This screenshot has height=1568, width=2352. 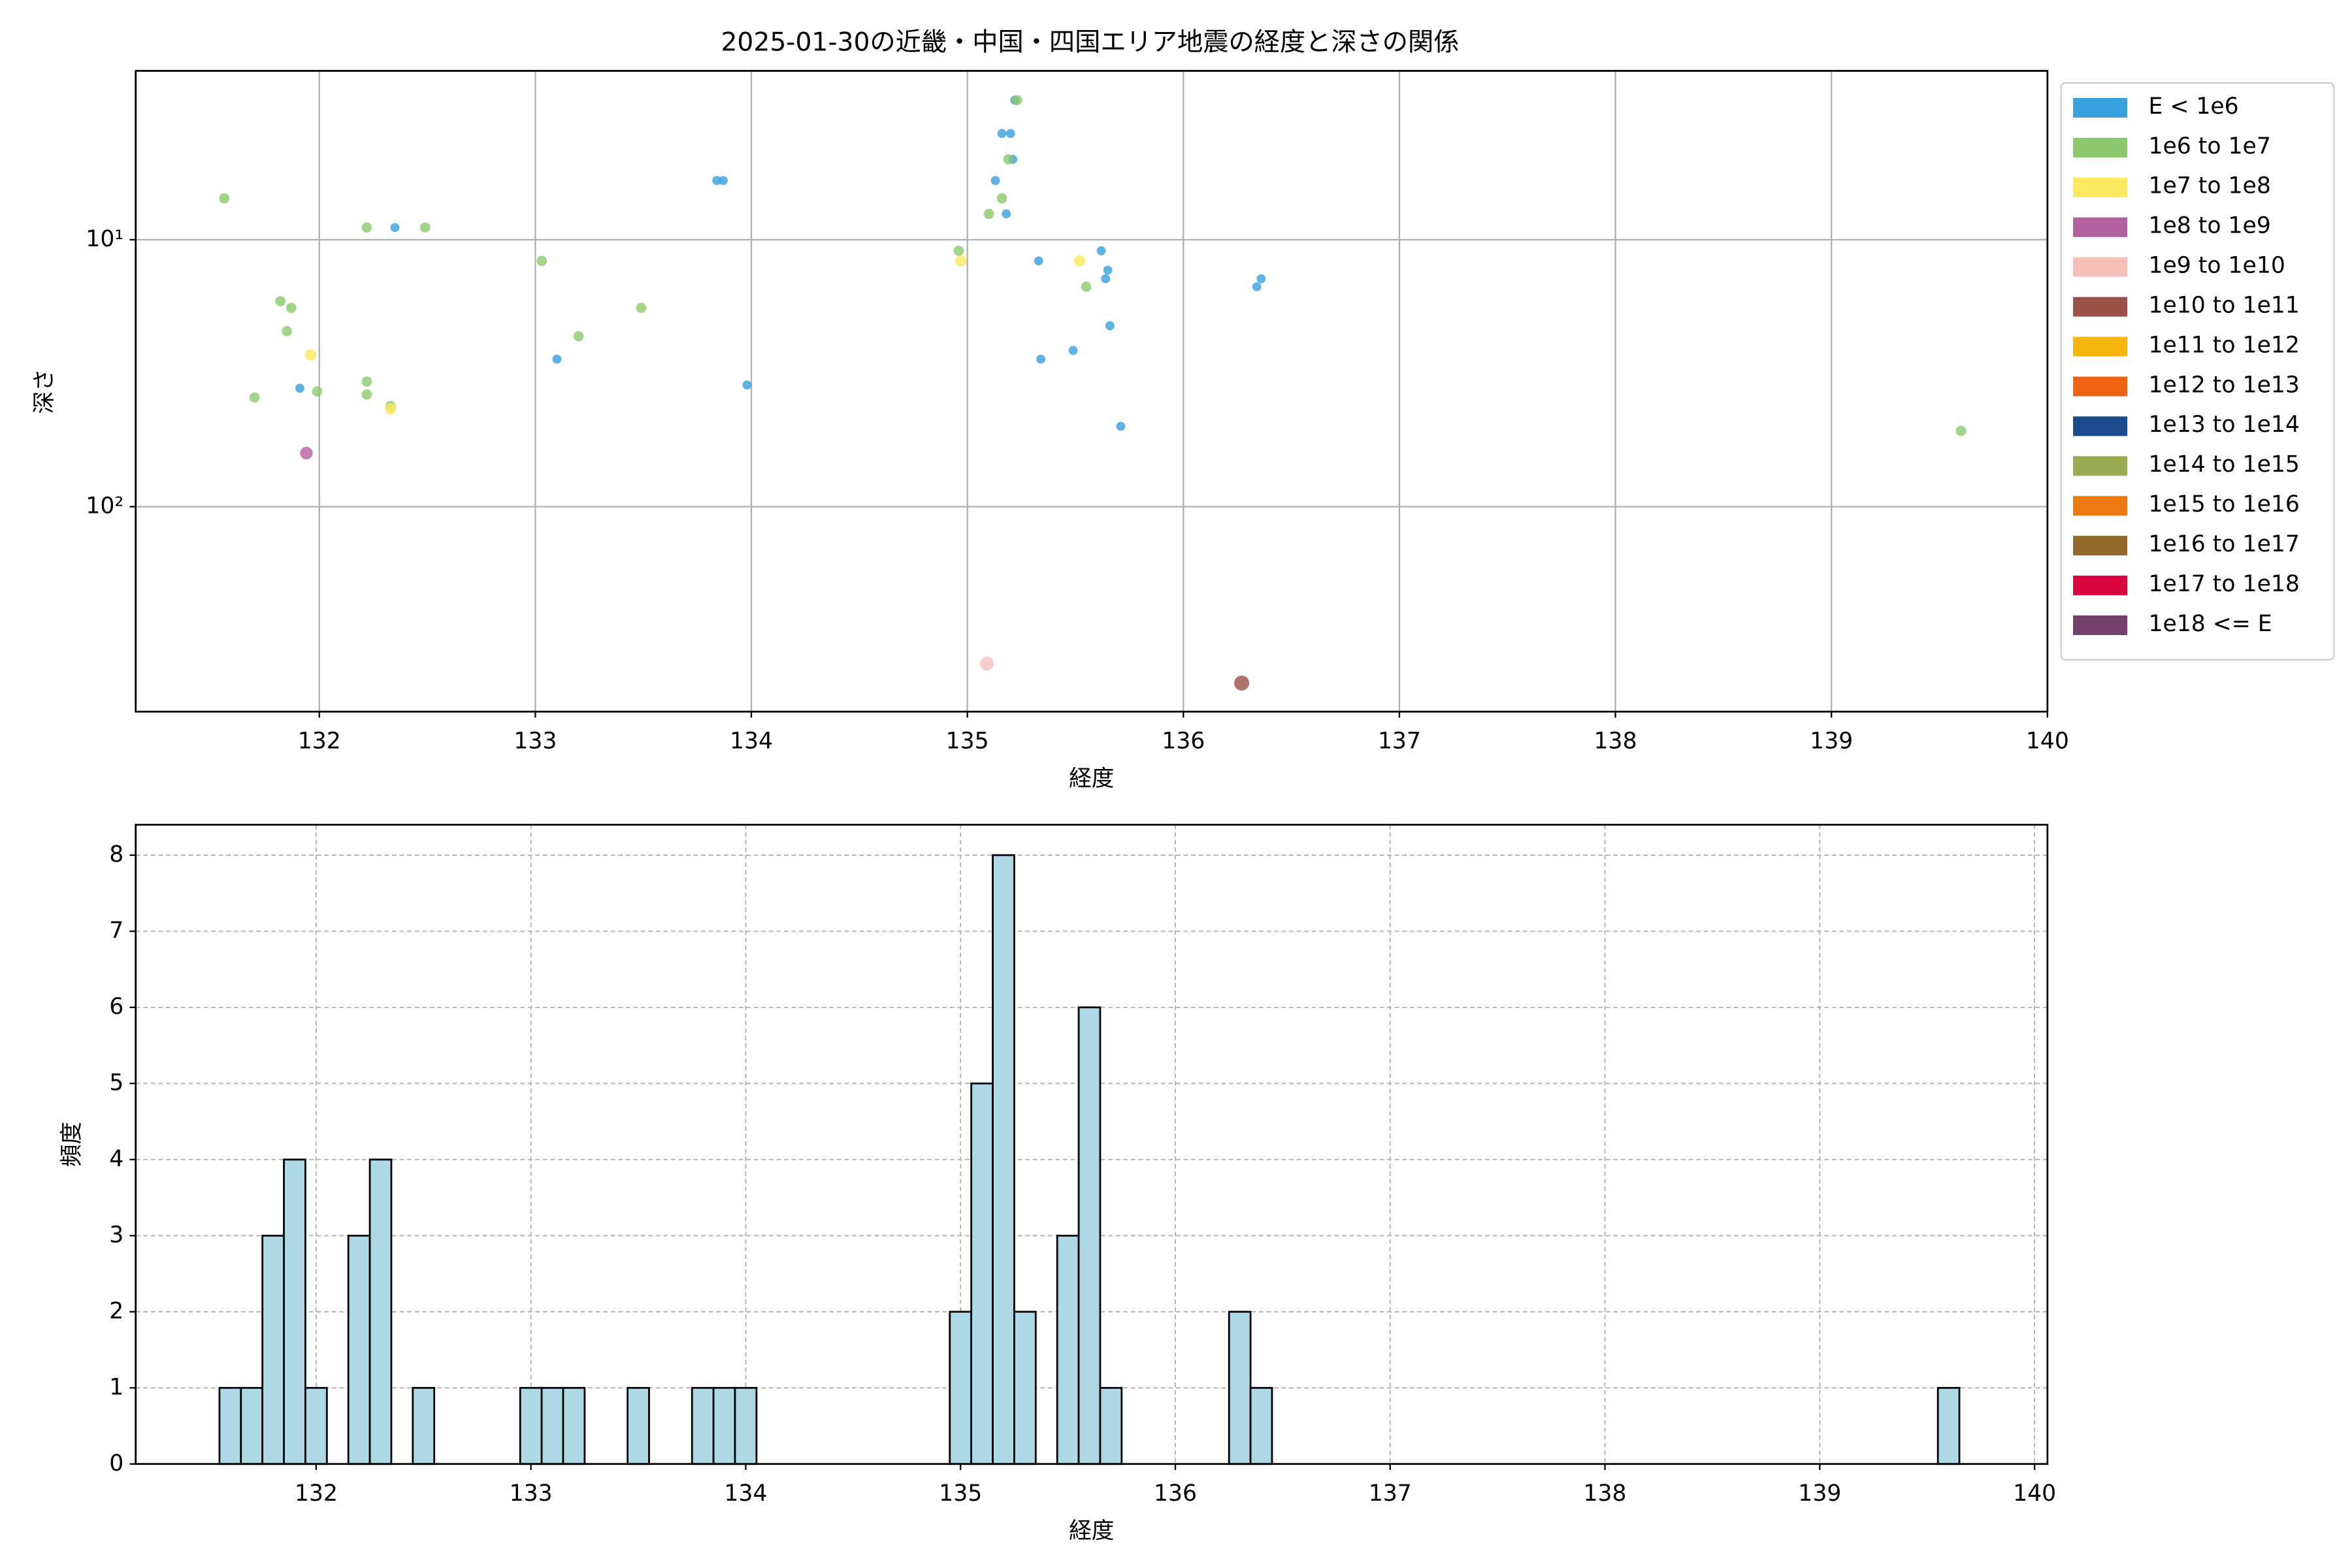 I want to click on x-axis-label: 経度, so click(x=1091, y=1531).